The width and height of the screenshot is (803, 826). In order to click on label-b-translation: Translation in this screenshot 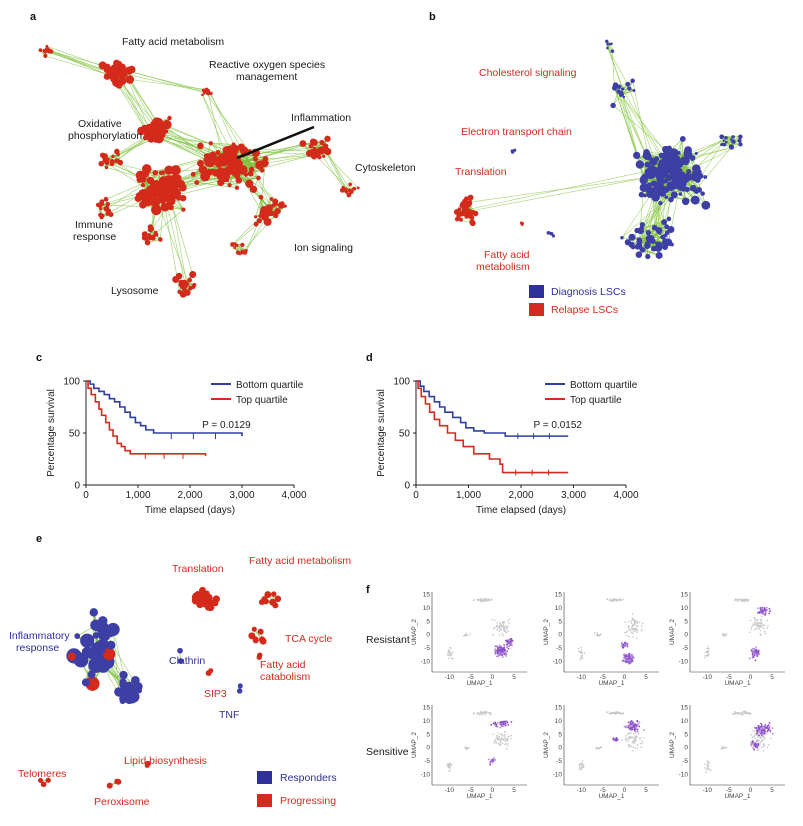, I will do `click(481, 172)`.